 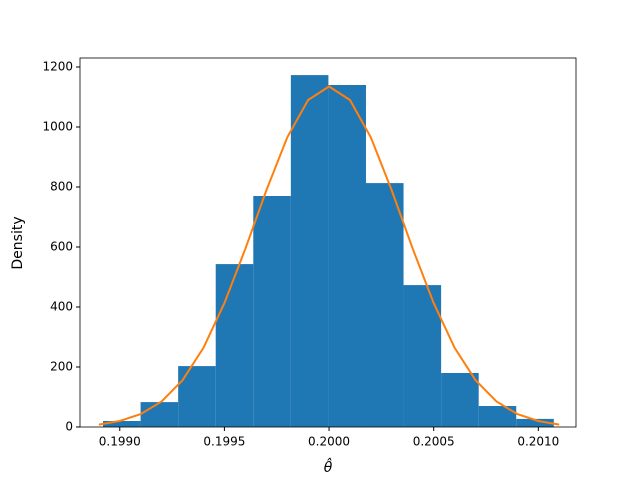 What do you see at coordinates (224, 442) in the screenshot?
I see `x-tick-label: 0.1995` at bounding box center [224, 442].